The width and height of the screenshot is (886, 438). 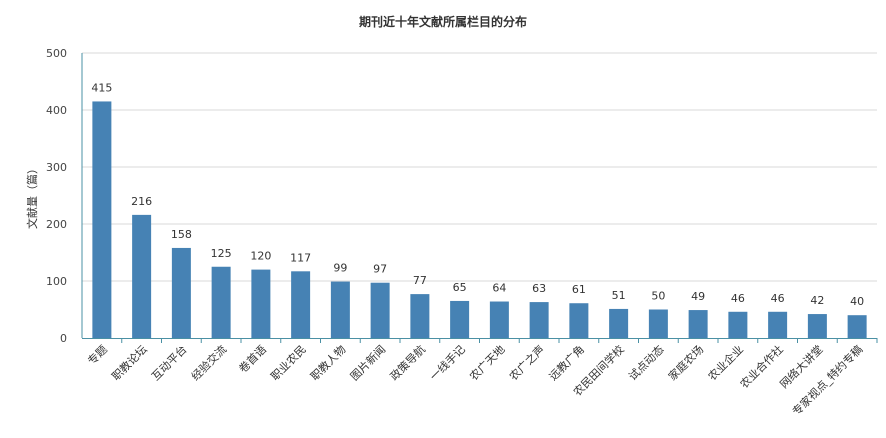 I want to click on x-tick-label: 远教广角, so click(x=567, y=363).